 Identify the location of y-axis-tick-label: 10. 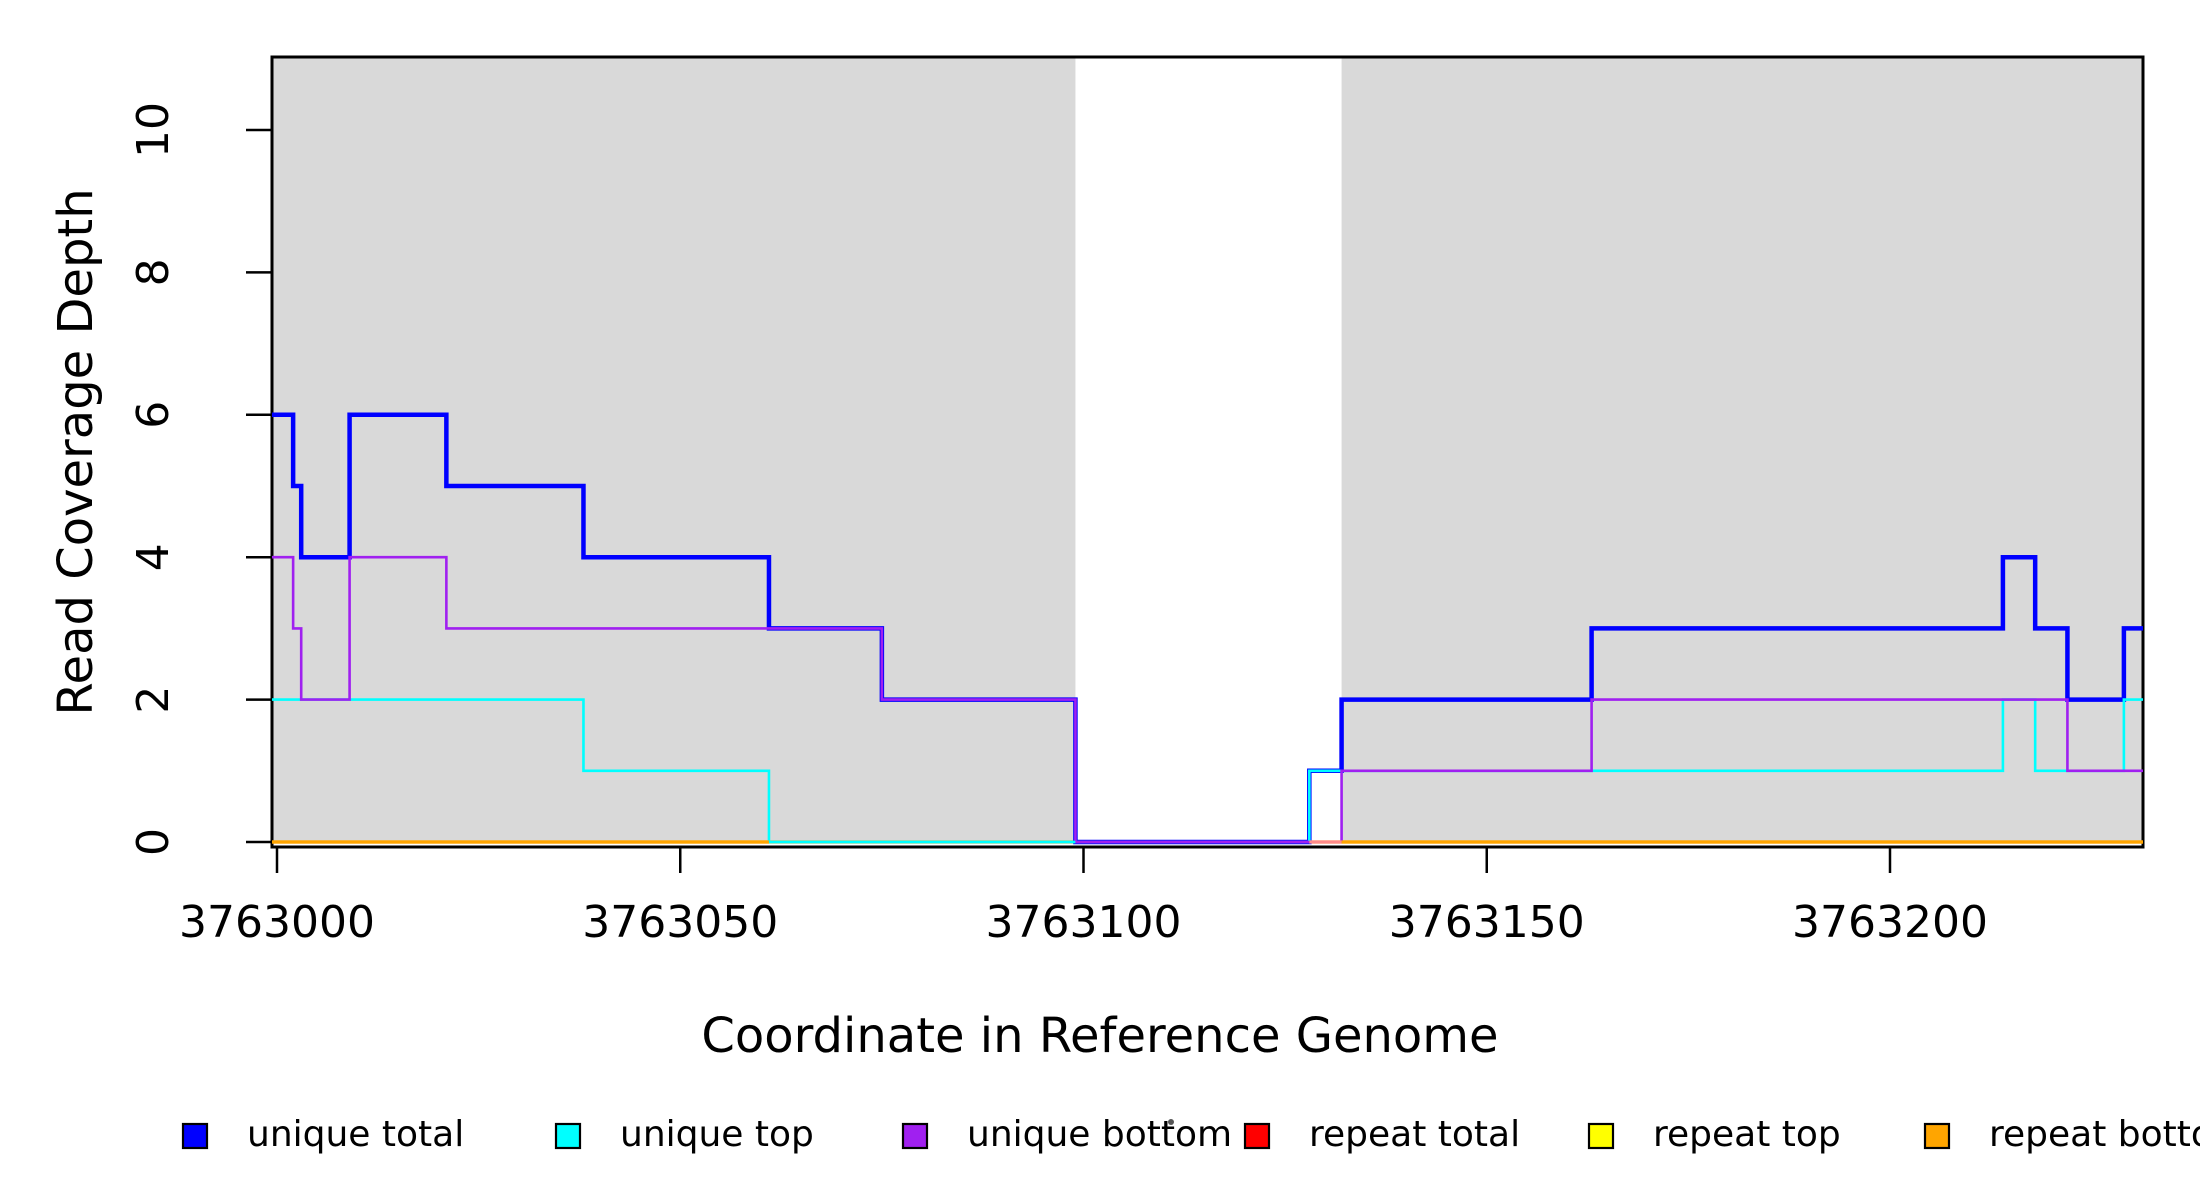
(153, 130).